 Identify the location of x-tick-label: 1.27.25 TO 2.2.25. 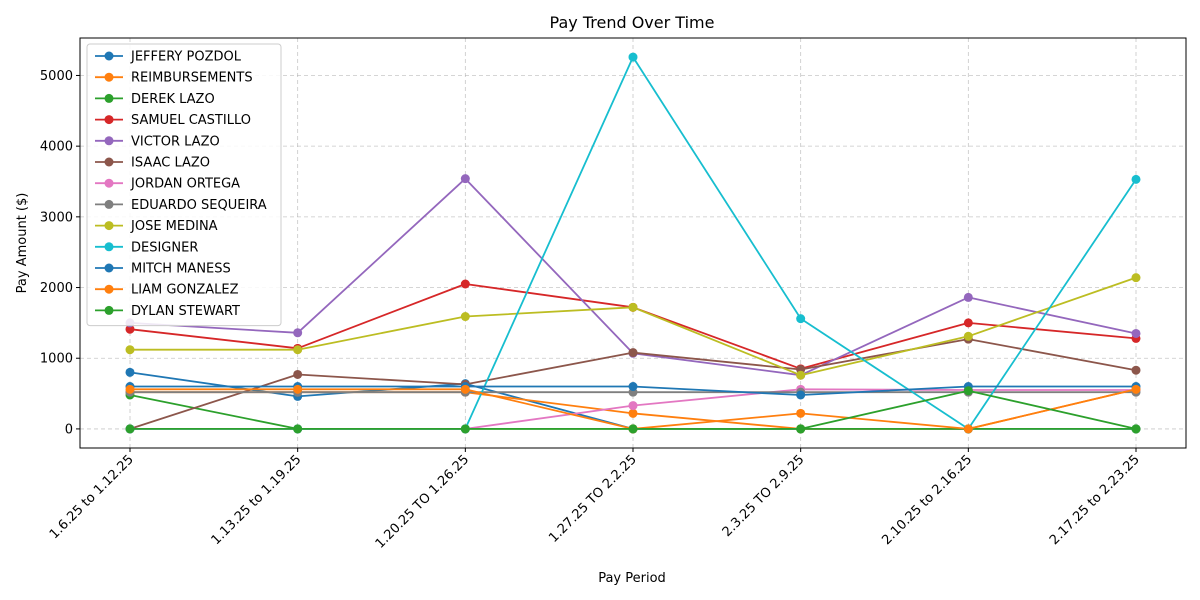
(593, 499).